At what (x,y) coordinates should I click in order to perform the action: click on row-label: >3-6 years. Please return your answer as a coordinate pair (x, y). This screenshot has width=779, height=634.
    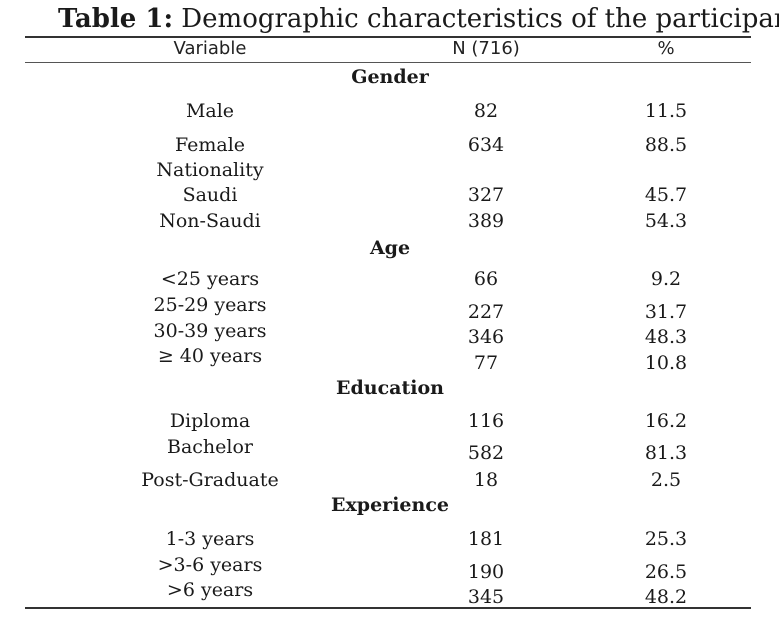
    Looking at the image, I should click on (210, 565).